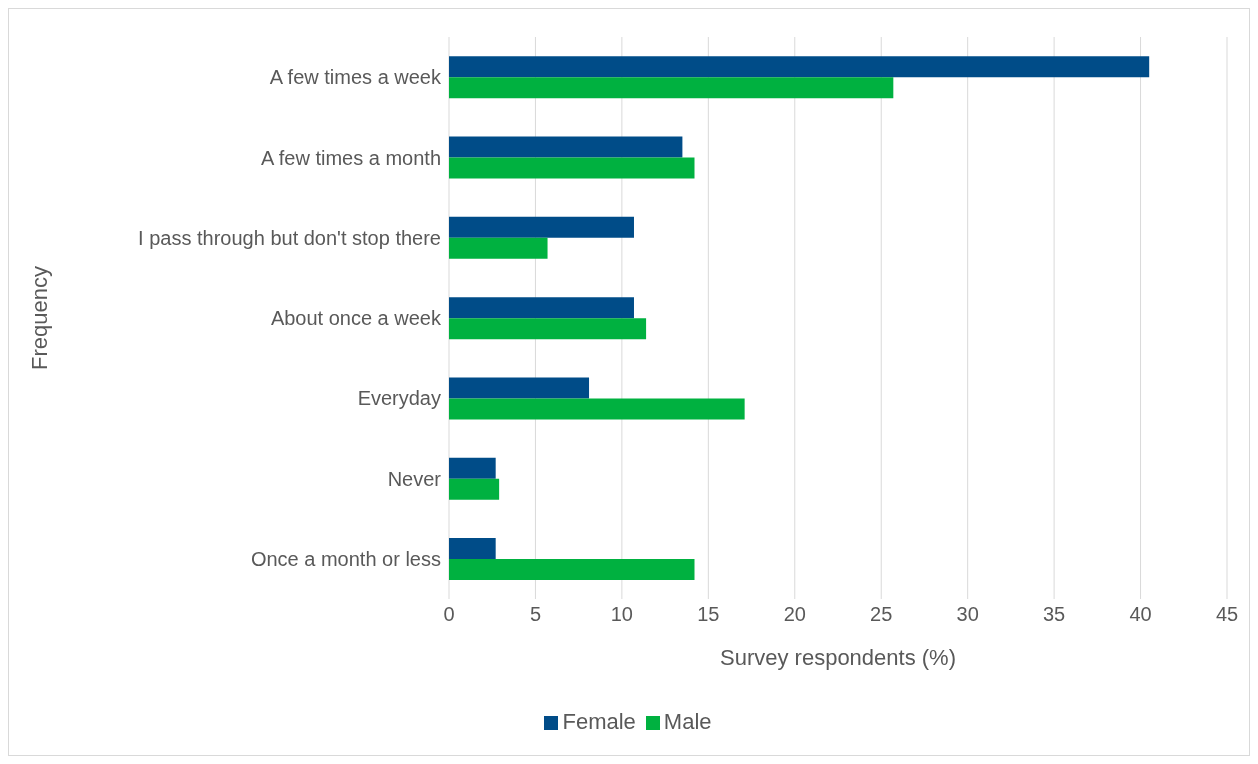  Describe the element at coordinates (599, 721) in the screenshot. I see `legend-label: Female` at that location.